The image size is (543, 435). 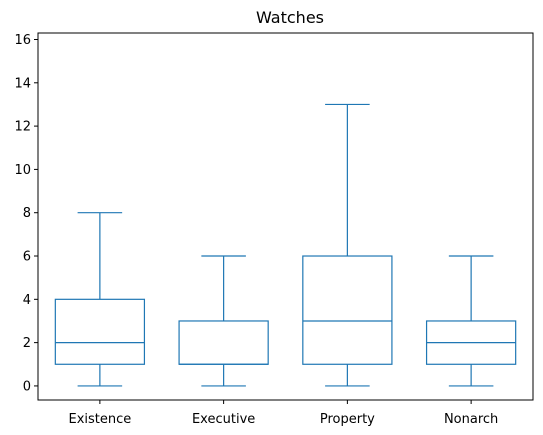 What do you see at coordinates (471, 321) in the screenshot?
I see `box-nonarch` at bounding box center [471, 321].